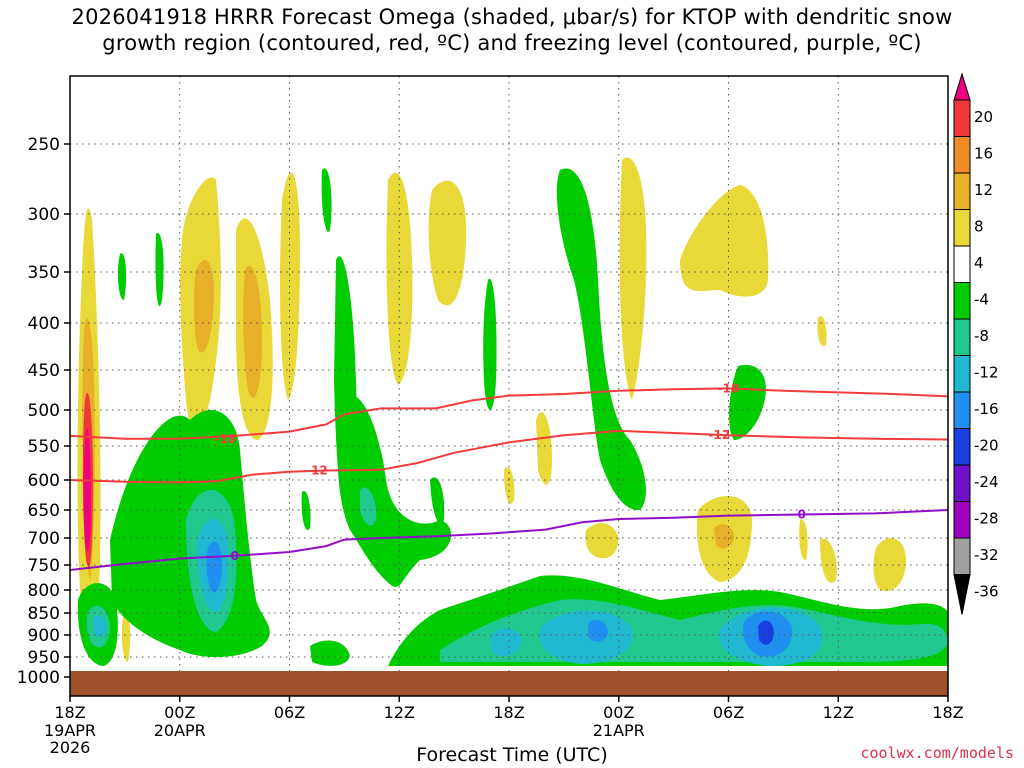 The height and width of the screenshot is (768, 1024). I want to click on colorbar-bottom-arrow, so click(962, 594).